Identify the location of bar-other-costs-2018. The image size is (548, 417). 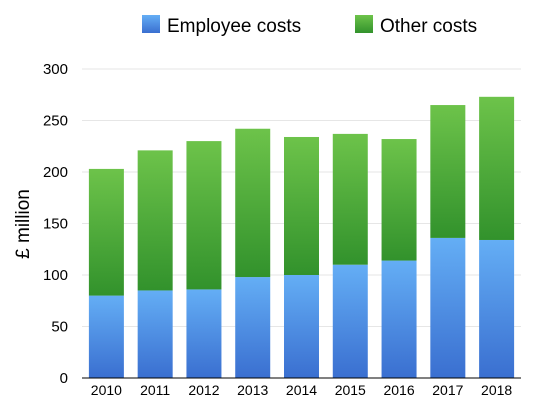
(497, 168).